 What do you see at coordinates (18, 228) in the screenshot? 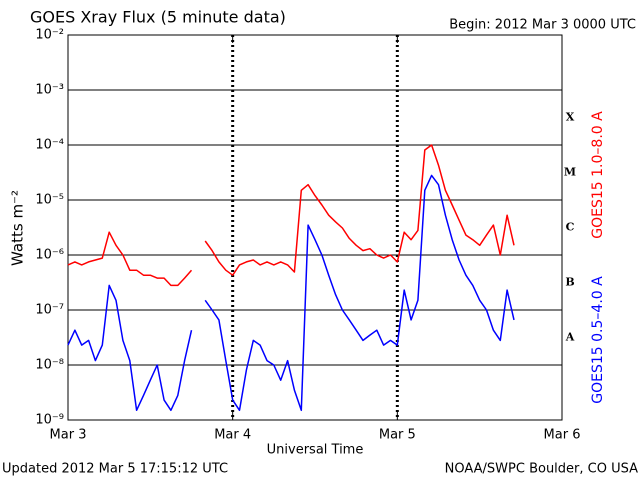
I see `y-axis-label: Watts m⁻²` at bounding box center [18, 228].